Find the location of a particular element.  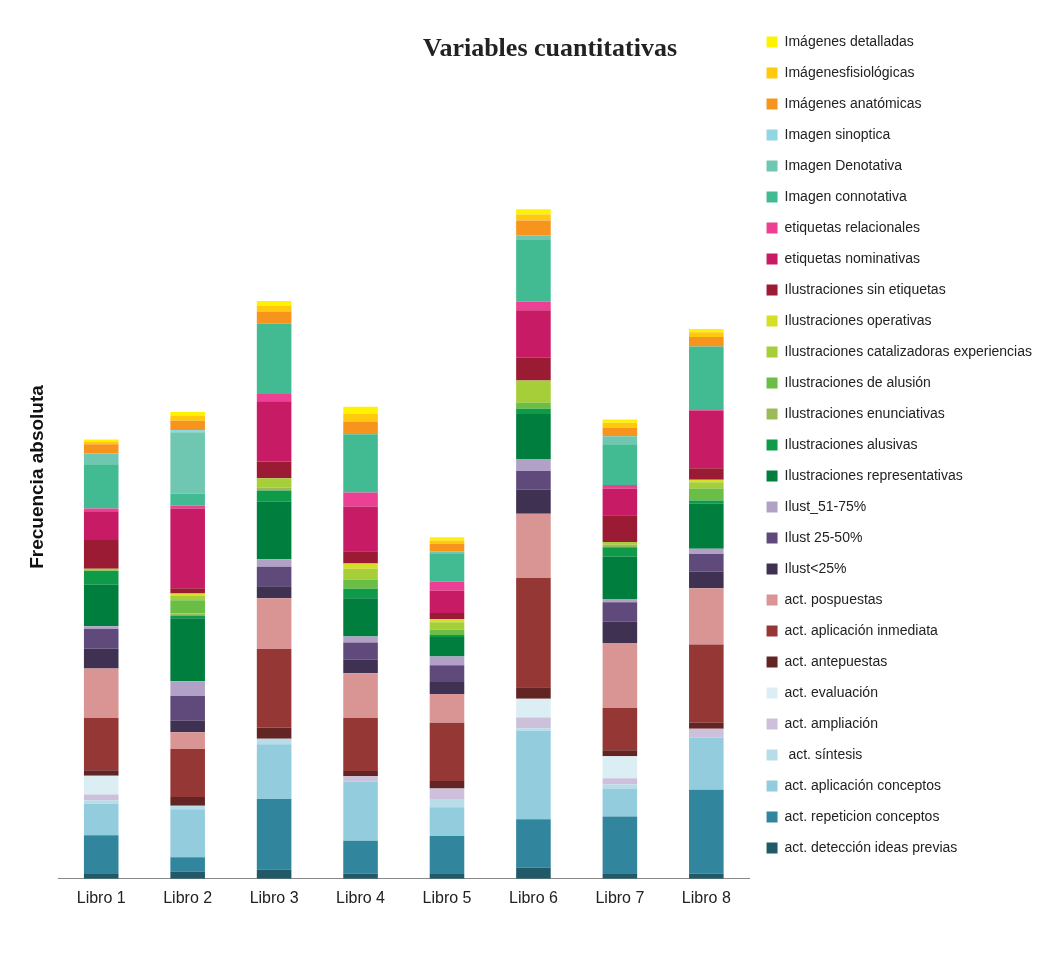

x-tick-label: Libro 3 is located at coordinates (274, 897).